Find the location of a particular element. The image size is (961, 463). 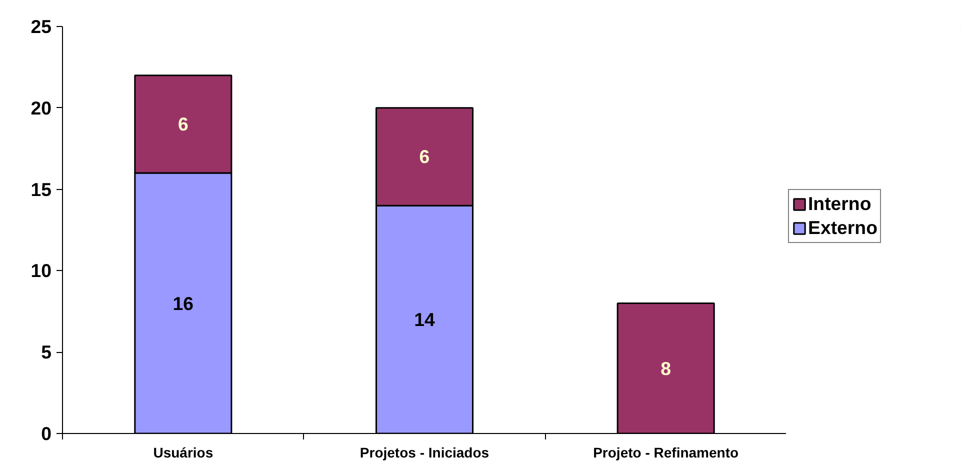

x-tick-label: Usuários is located at coordinates (183, 452).